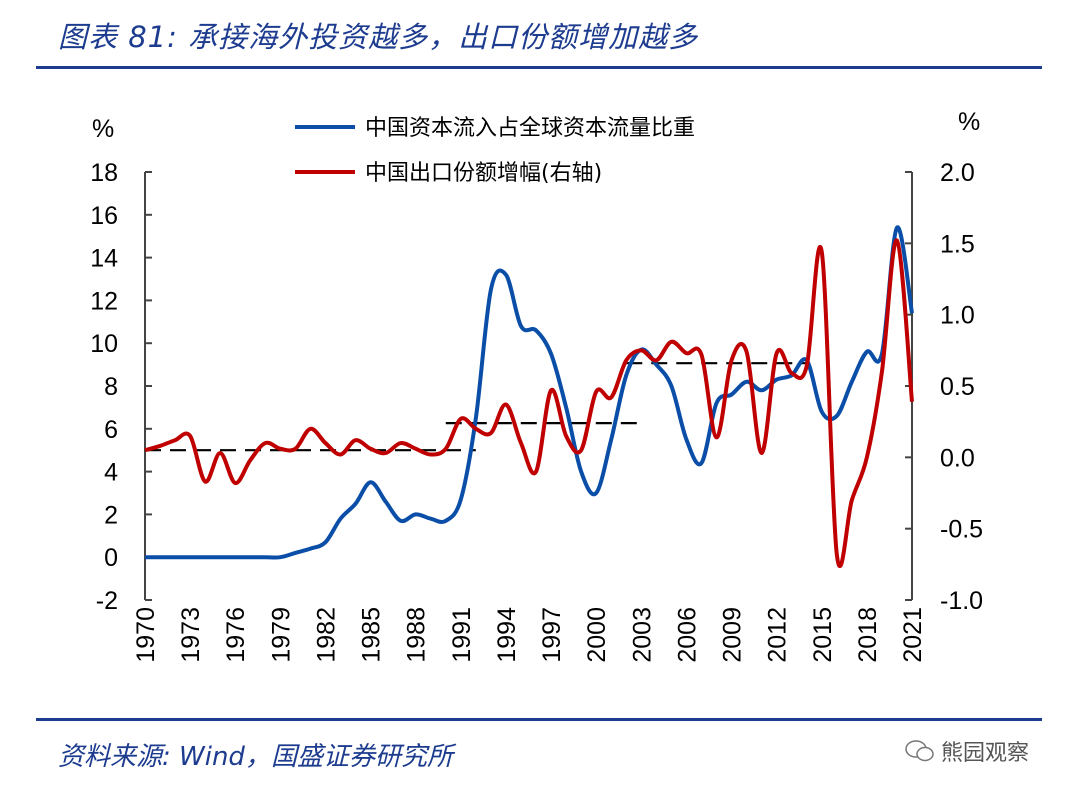  Describe the element at coordinates (687, 635) in the screenshot. I see `x-tick-label: 2006` at that location.